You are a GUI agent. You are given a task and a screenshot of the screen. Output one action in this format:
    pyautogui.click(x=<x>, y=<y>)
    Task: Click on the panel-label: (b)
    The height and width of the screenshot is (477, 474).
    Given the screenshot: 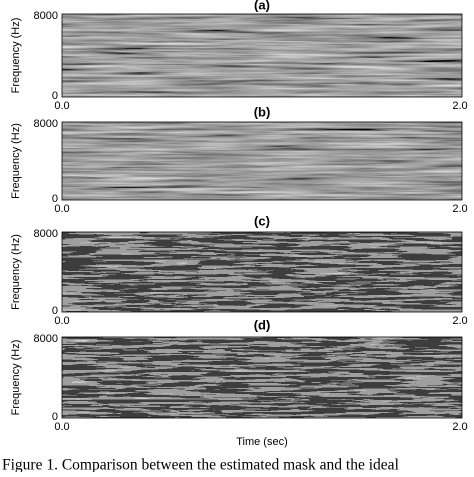 What is the action you would take?
    pyautogui.click(x=262, y=111)
    